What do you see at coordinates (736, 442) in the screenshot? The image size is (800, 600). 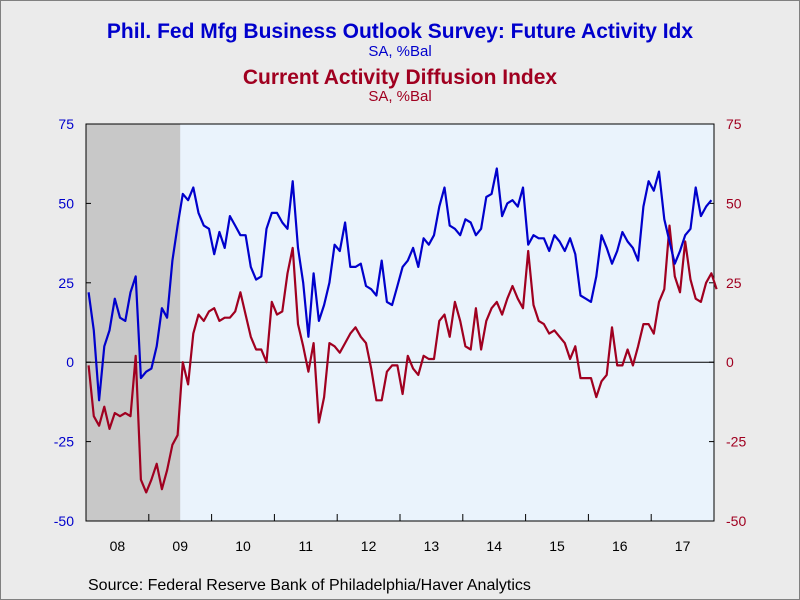 I see `y-tick-label-right: -25` at bounding box center [736, 442].